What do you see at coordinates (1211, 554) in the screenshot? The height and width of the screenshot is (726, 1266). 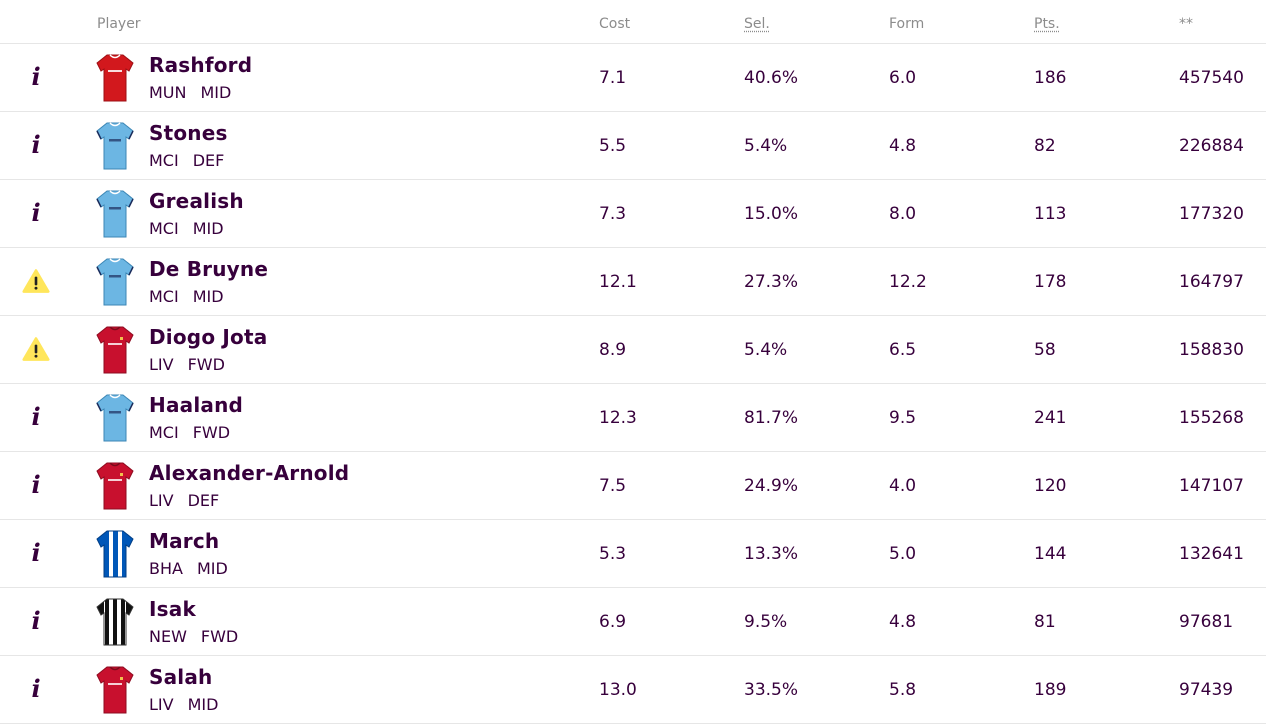 I see `player-extra: 132641` at bounding box center [1211, 554].